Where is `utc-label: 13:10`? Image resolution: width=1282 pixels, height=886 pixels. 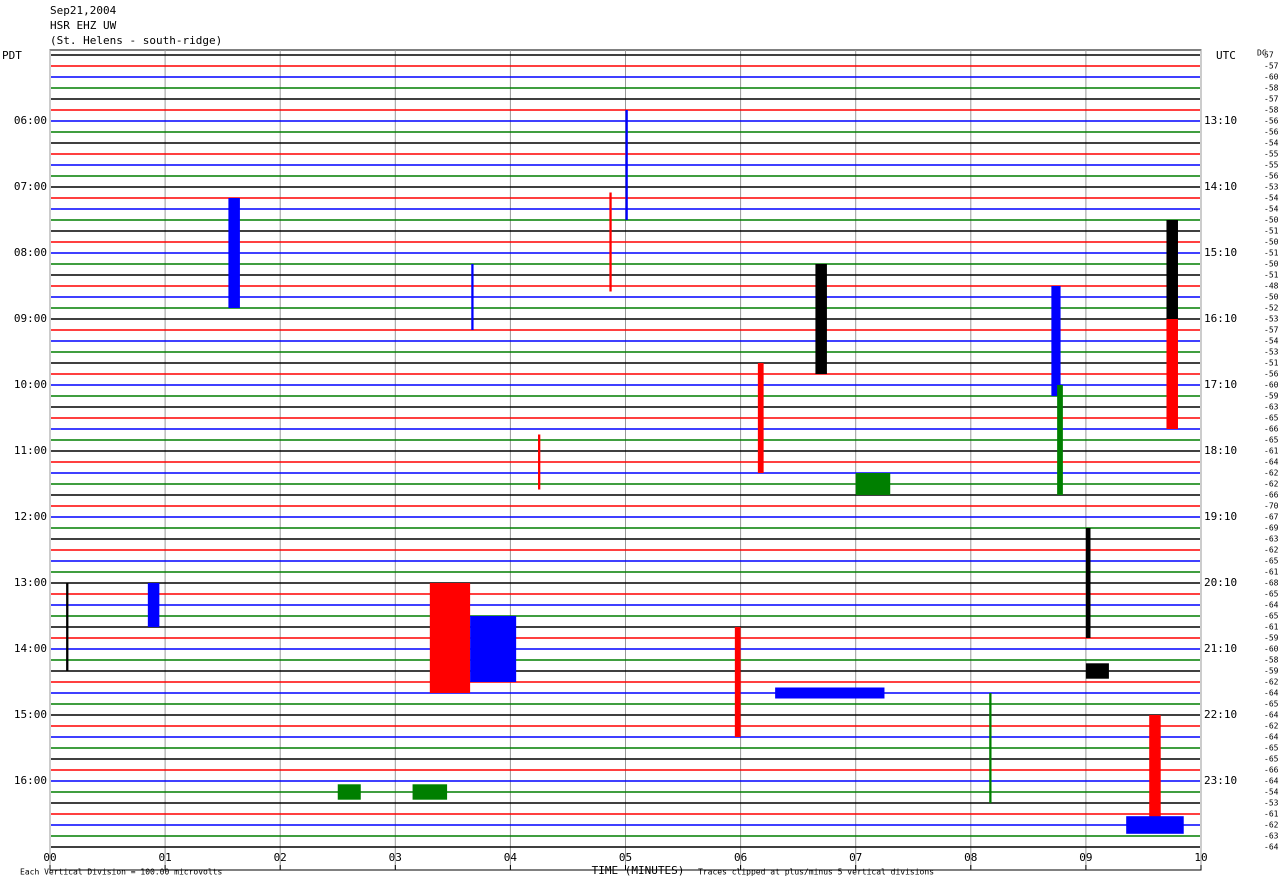 utc-label: 13:10 is located at coordinates (1220, 120).